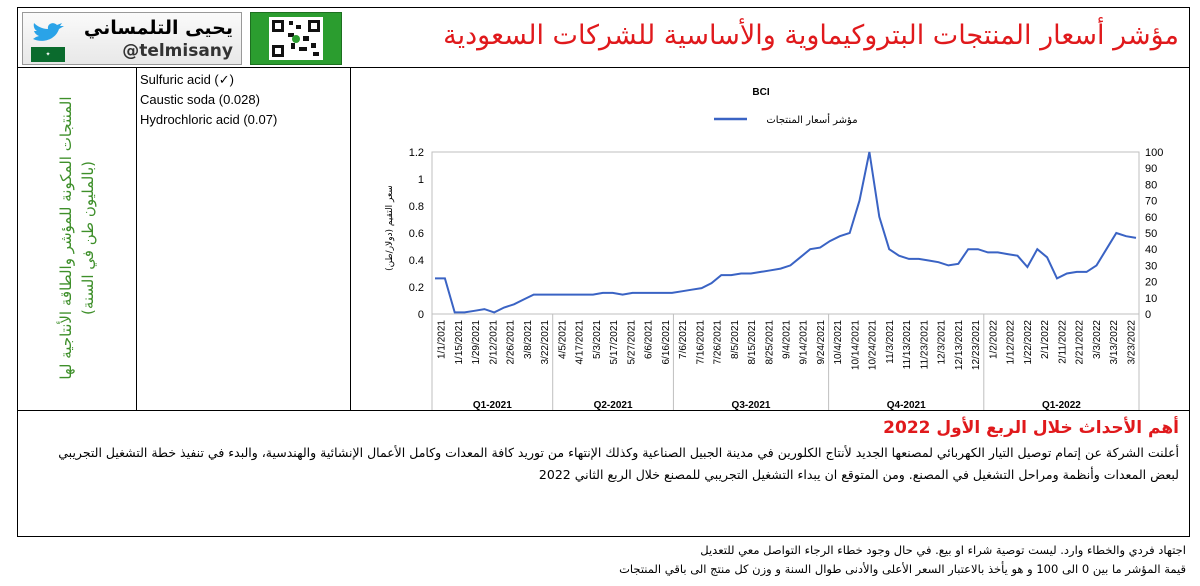 The width and height of the screenshot is (1200, 586). What do you see at coordinates (421, 180) in the screenshot?
I see `y-left-tick-label: 1` at bounding box center [421, 180].